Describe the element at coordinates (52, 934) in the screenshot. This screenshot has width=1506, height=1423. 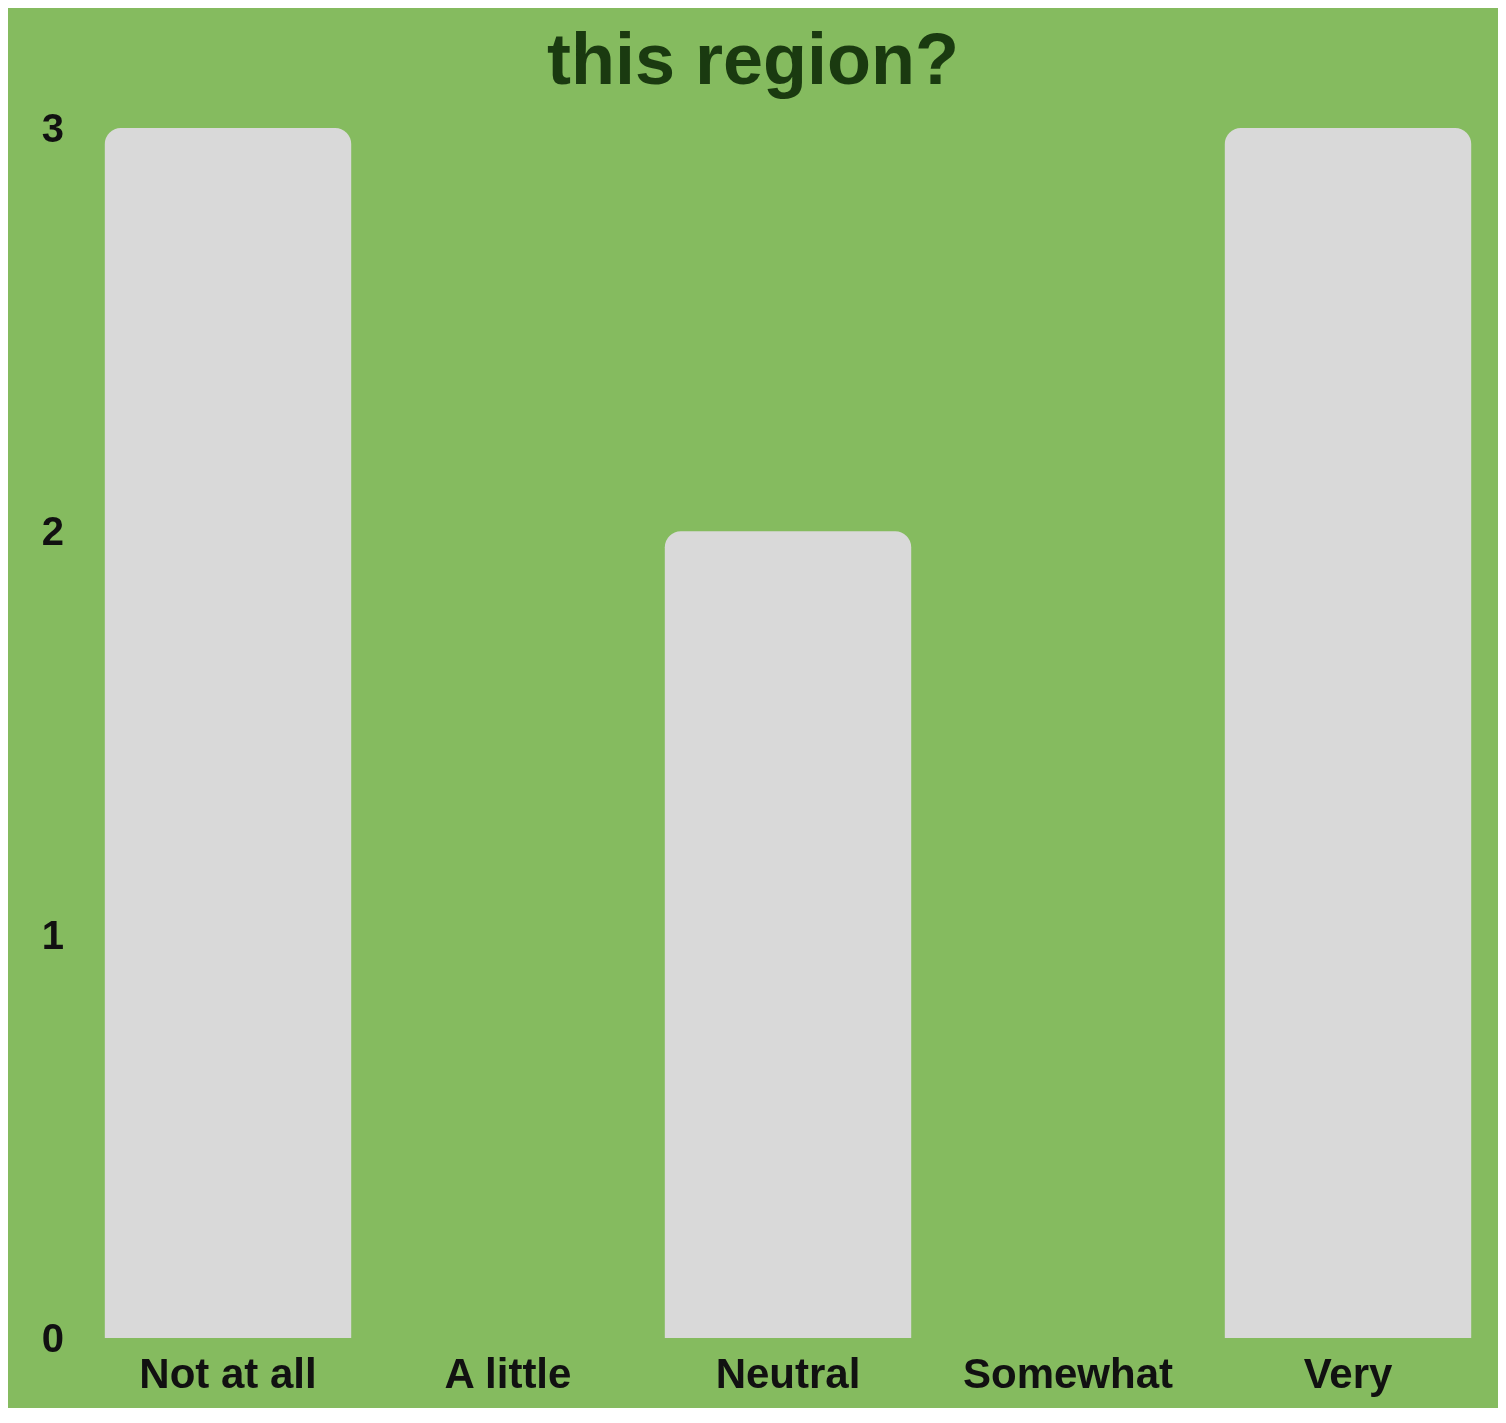
I see `y-tick-label: 1` at that location.